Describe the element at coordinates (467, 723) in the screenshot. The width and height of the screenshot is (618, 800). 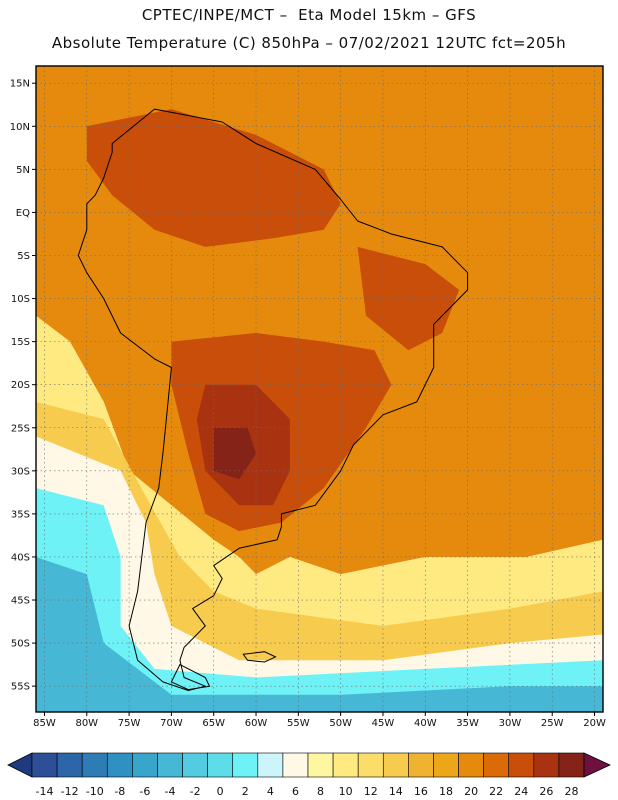
I see `lon-tick-label: 35W` at that location.